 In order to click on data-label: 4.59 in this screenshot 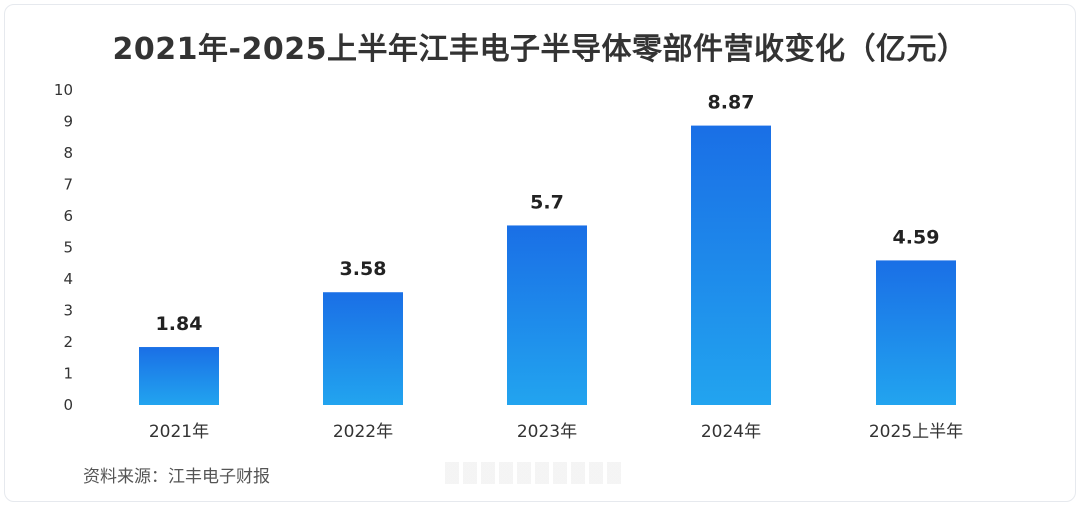, I will do `click(916, 237)`.